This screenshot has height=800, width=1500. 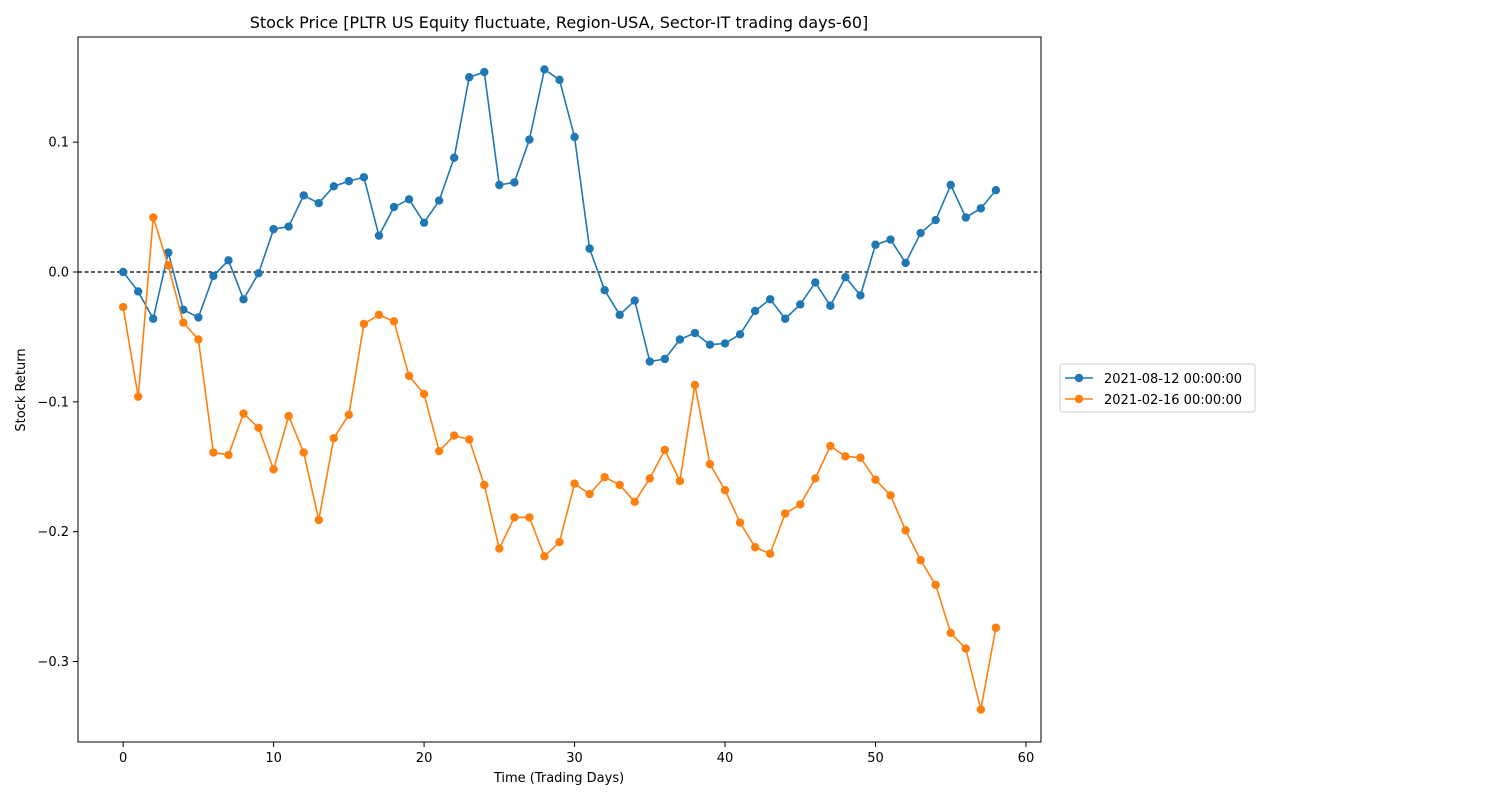 What do you see at coordinates (424, 758) in the screenshot?
I see `x-tick-label-20: 20` at bounding box center [424, 758].